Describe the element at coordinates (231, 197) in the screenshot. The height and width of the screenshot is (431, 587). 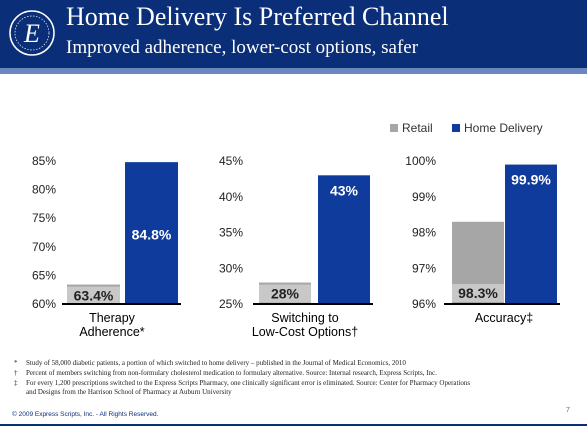
I see `y-tick-label: 40%` at that location.